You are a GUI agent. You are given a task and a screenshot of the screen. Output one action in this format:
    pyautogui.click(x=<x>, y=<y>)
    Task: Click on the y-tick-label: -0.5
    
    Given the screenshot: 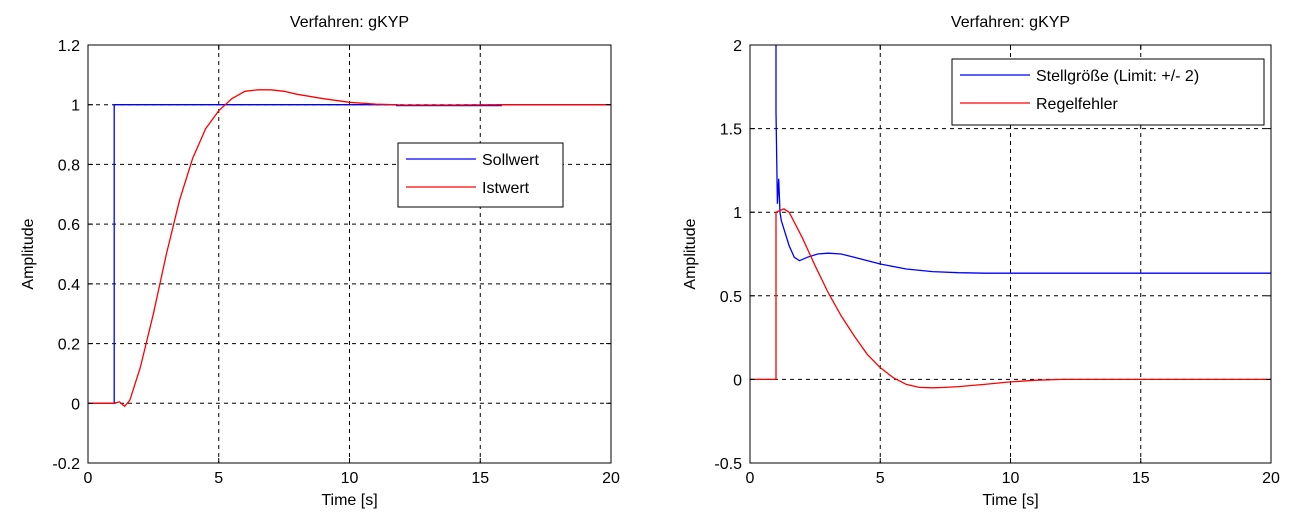 What is the action you would take?
    pyautogui.click(x=728, y=464)
    